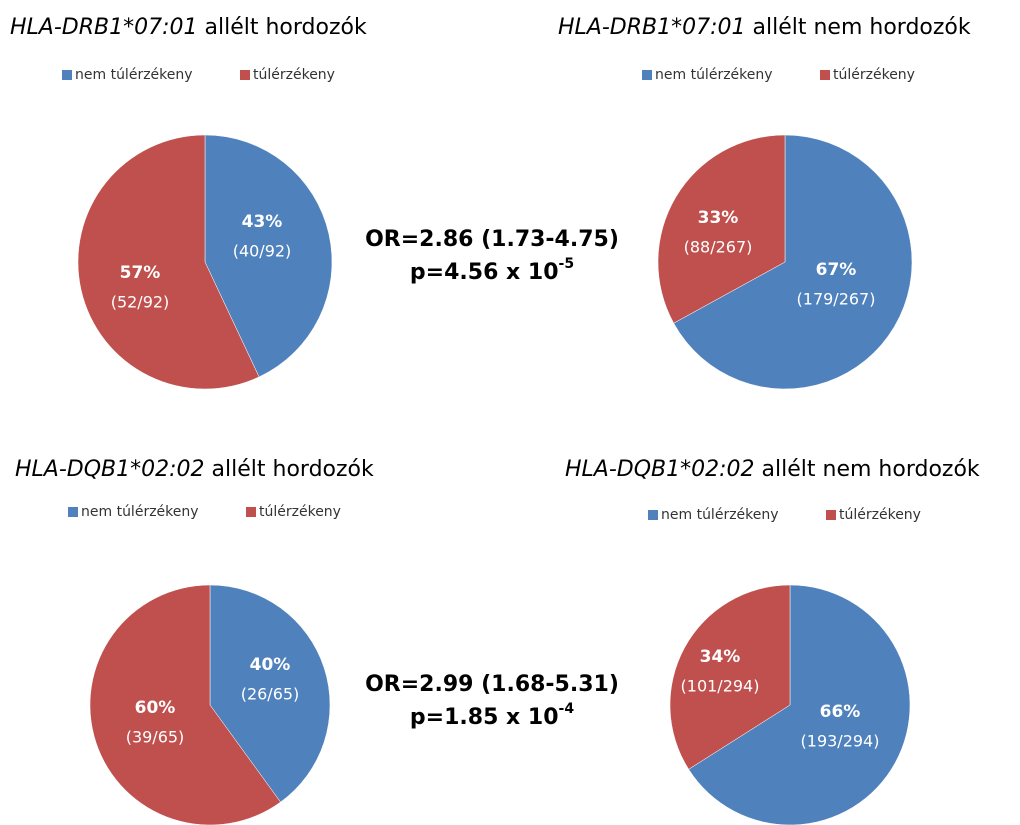  What do you see at coordinates (720, 657) in the screenshot?
I see `value-label: 34%` at bounding box center [720, 657].